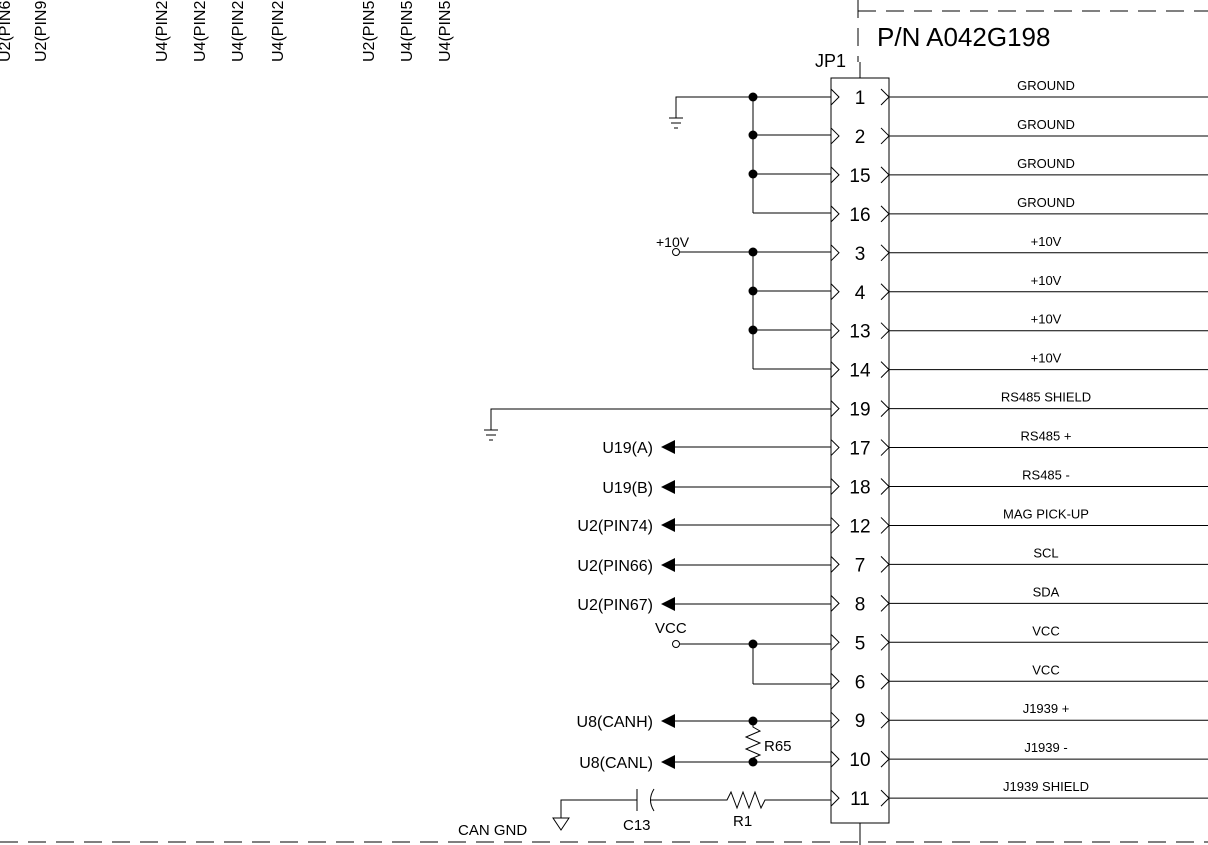 This screenshot has width=1208, height=845. What do you see at coordinates (1019, 405) in the screenshot?
I see `pin-row: 19 RS485 SHIELD` at bounding box center [1019, 405].